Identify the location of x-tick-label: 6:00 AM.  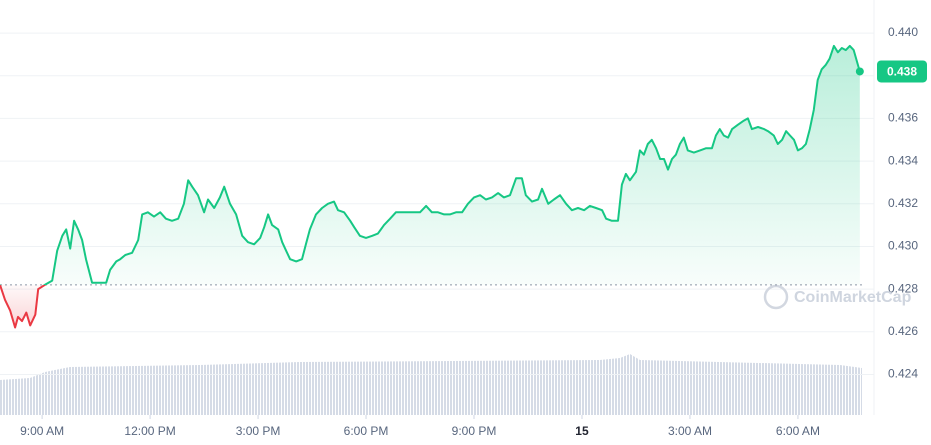
(798, 431).